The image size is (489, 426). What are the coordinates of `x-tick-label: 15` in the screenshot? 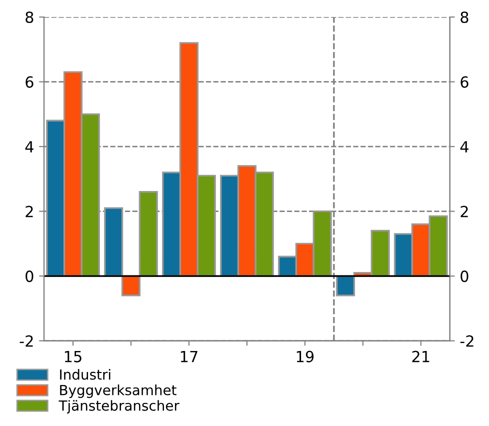 It's located at (73, 356).